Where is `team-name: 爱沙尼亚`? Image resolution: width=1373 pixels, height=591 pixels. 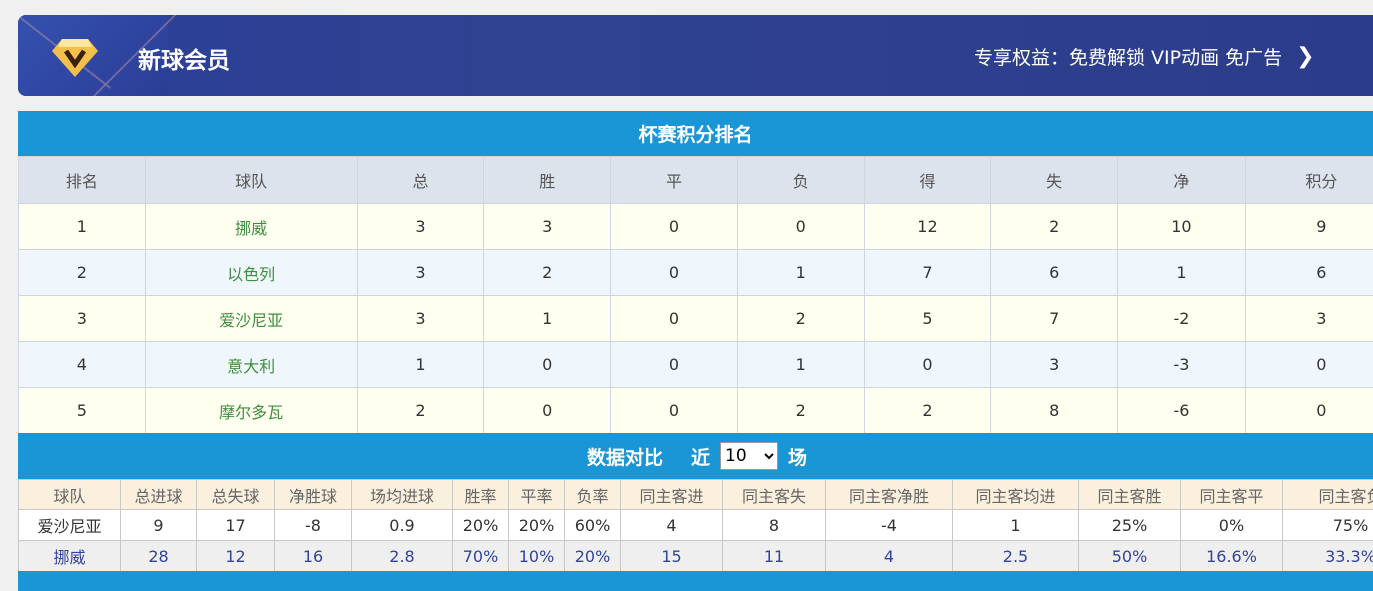
team-name: 爱沙尼亚 is located at coordinates (70, 525).